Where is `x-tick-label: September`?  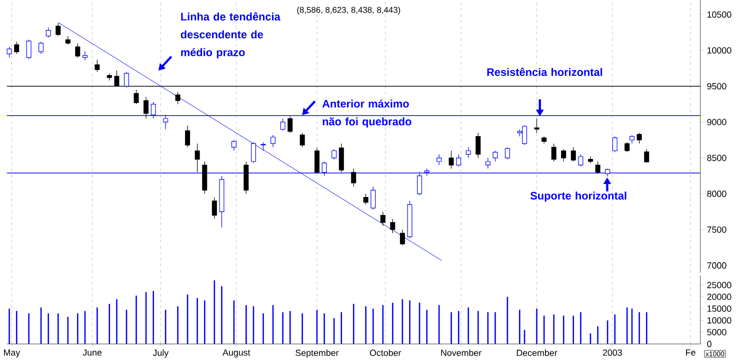 x-tick-label: September is located at coordinates (317, 354).